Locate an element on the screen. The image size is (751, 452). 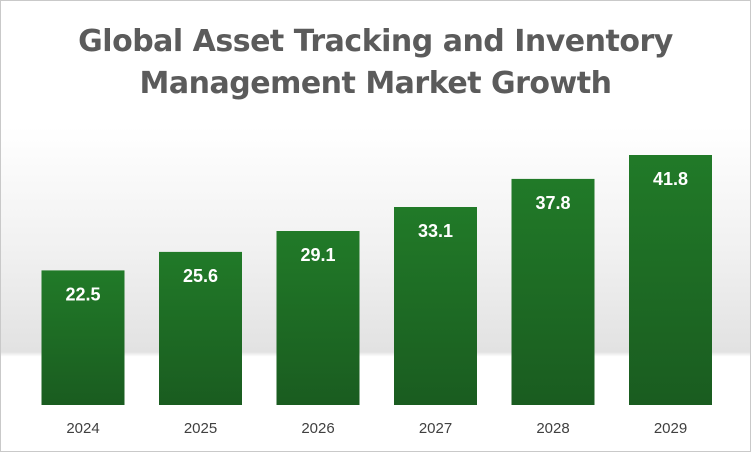
bar-2025 is located at coordinates (200, 328).